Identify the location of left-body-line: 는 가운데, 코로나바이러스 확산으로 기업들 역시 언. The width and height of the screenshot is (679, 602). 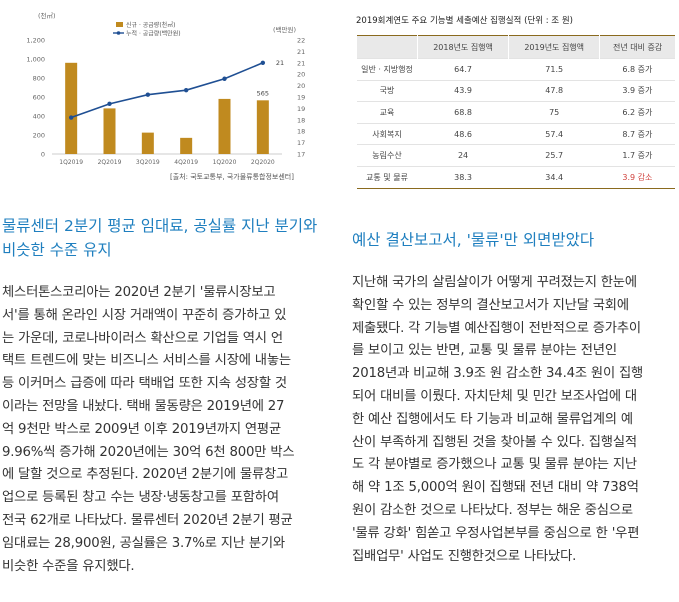
(142, 338).